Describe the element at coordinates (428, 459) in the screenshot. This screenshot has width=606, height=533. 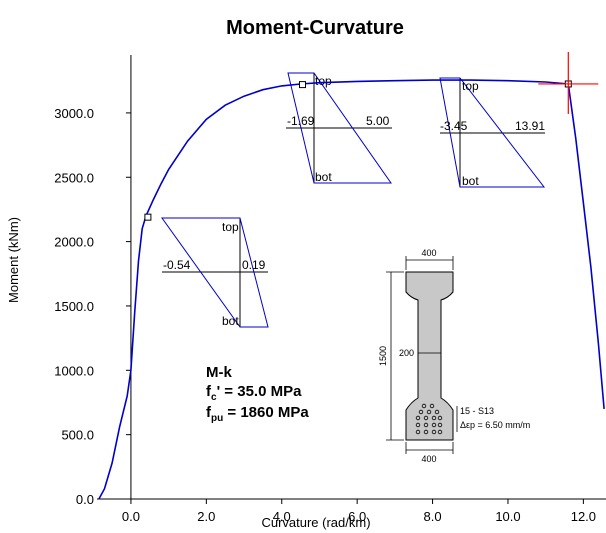
I see `bottom-width-label: 400` at that location.